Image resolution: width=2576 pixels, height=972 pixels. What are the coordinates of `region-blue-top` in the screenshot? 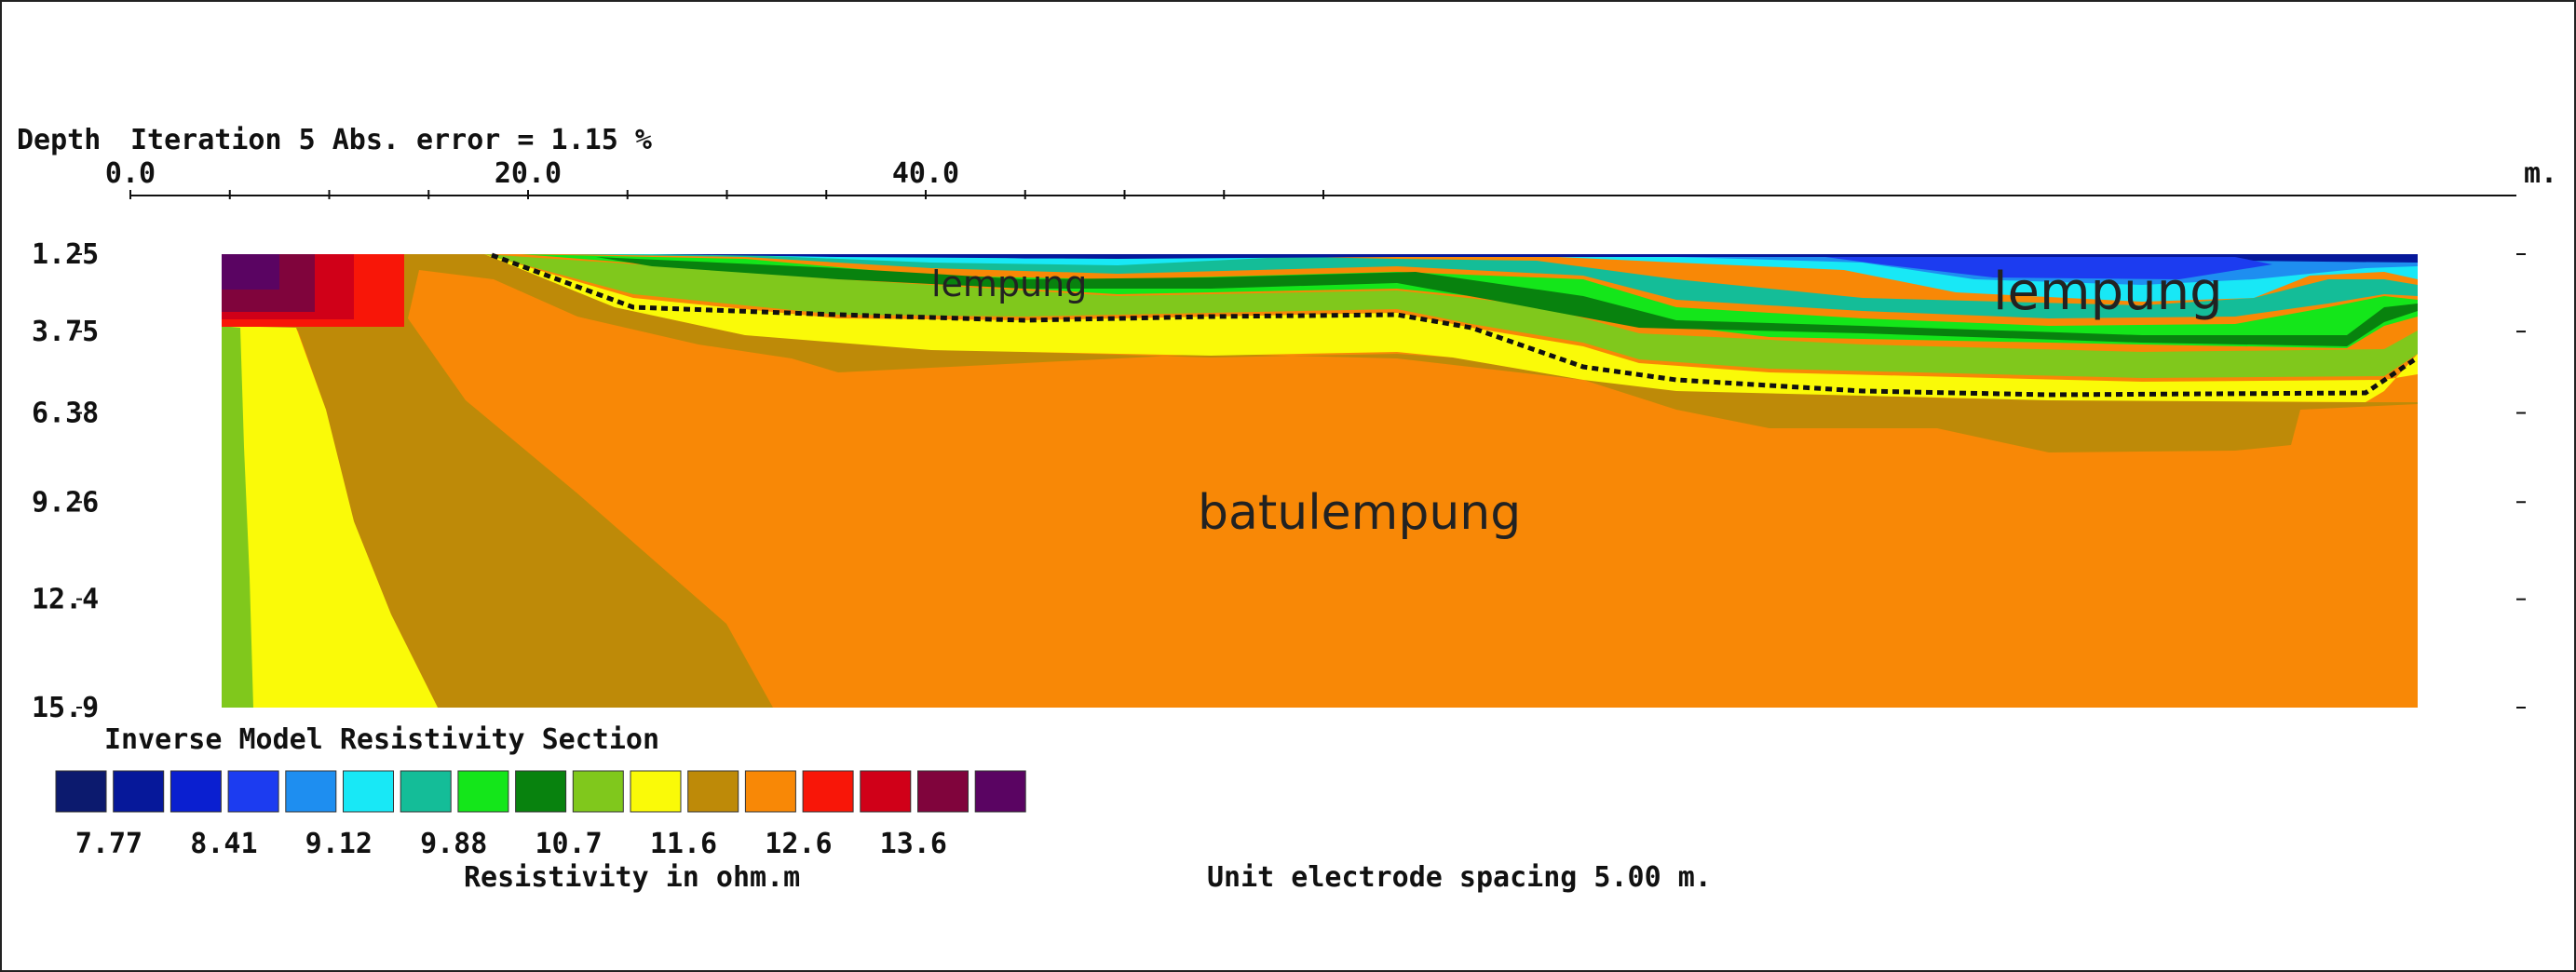 It's located at (1535, 258).